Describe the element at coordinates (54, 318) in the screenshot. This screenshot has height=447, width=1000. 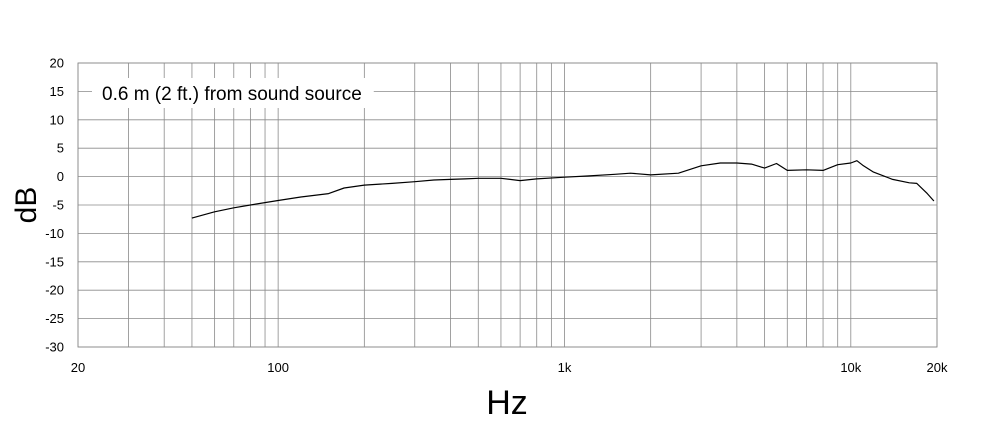
I see `y-tick-label: -25` at that location.